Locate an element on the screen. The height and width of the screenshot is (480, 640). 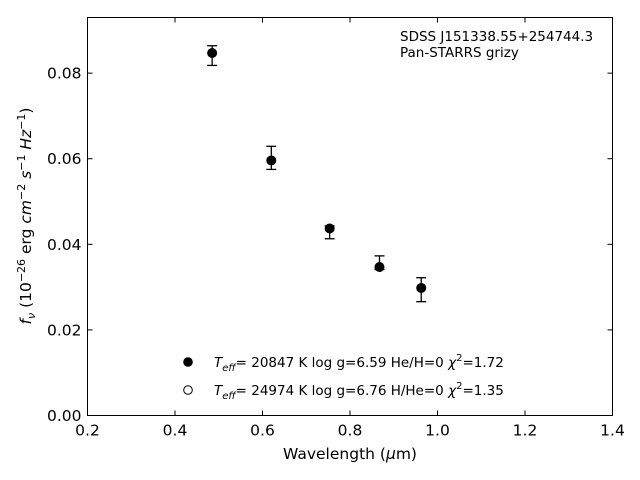
x-tick-label: 1.2 is located at coordinates (525, 431).